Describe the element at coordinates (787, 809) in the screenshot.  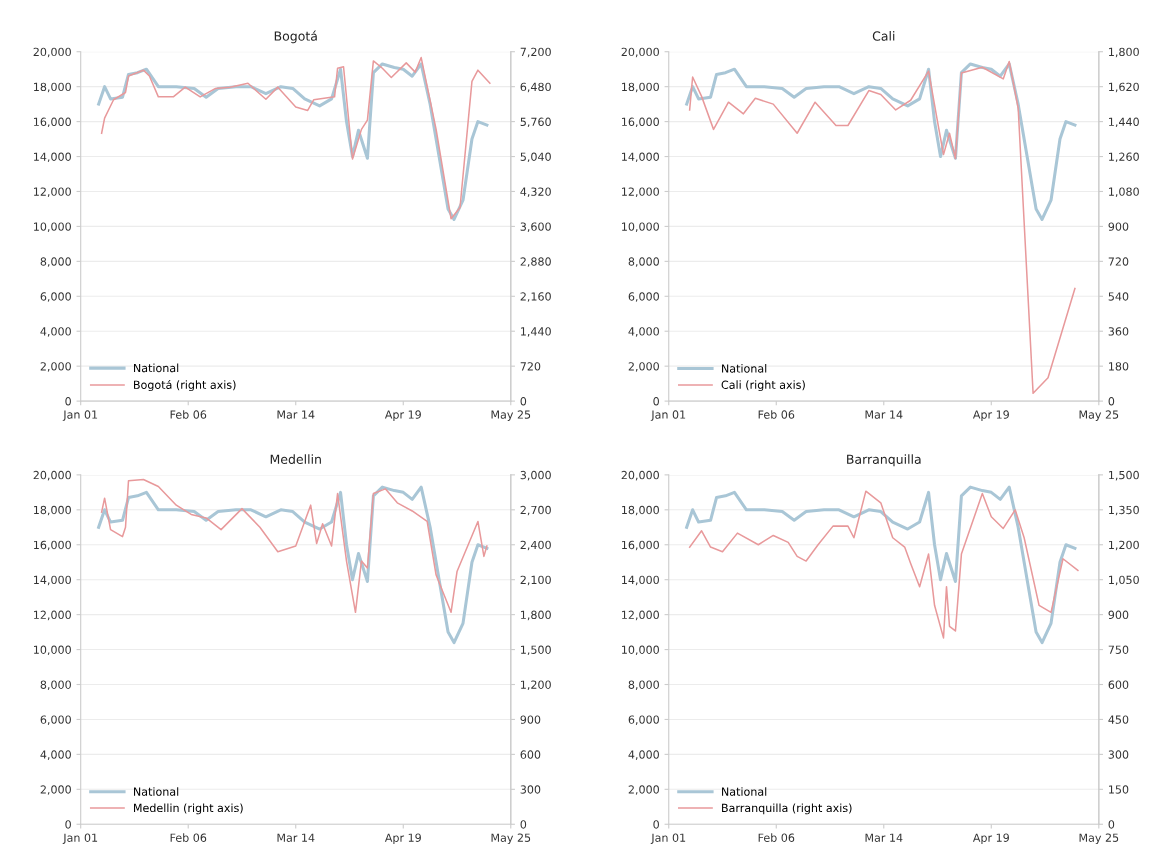
I see `legend-label: Barranquilla (right axis)` at that location.